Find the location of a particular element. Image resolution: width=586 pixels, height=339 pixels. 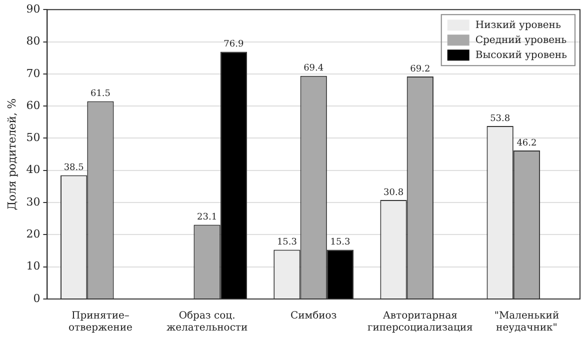

y-tick-label: 10 is located at coordinates (33, 266).